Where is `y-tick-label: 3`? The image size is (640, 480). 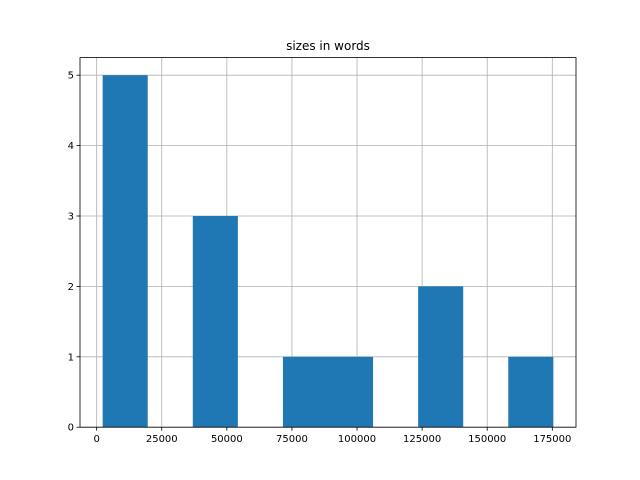 y-tick-label: 3 is located at coordinates (71, 217).